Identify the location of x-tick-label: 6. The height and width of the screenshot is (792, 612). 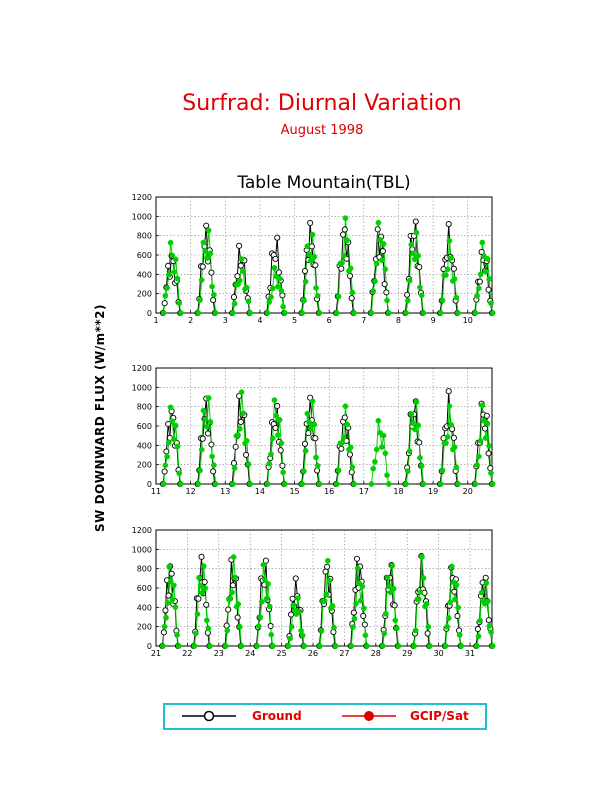
(329, 320).